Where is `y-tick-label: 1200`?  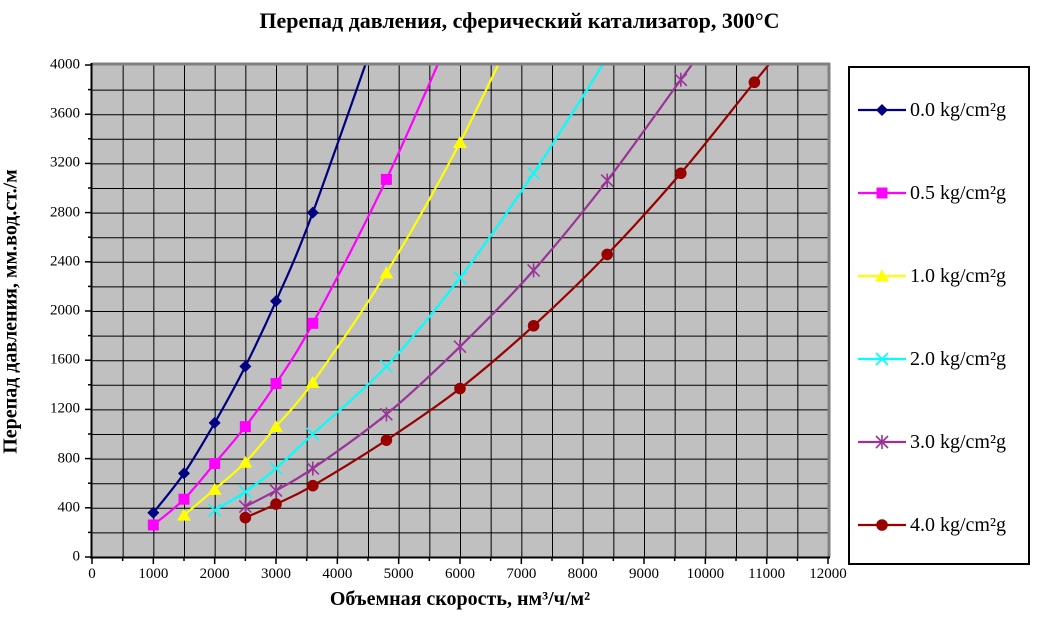 y-tick-label: 1200 is located at coordinates (65, 408).